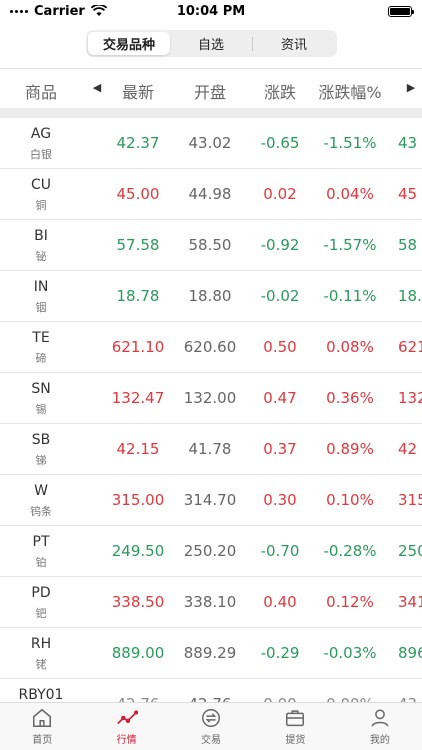 This screenshot has width=422, height=750. What do you see at coordinates (350, 500) in the screenshot?
I see `change-percent: 0.10%` at bounding box center [350, 500].